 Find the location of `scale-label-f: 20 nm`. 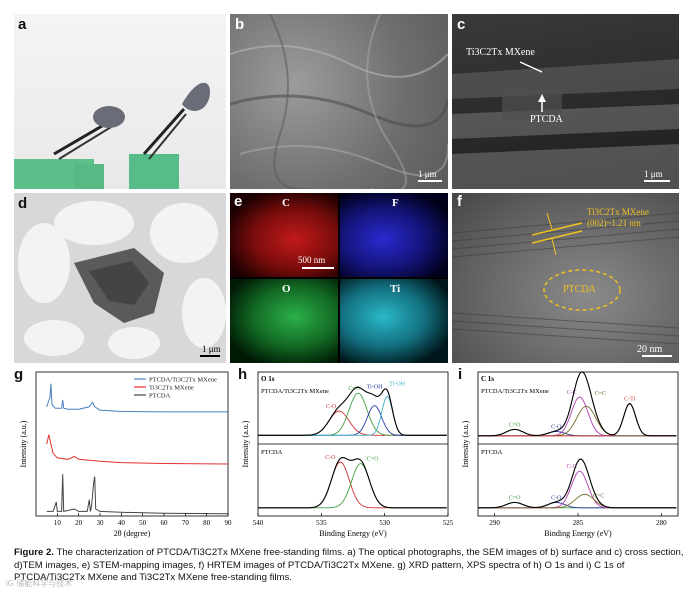

scale-label-f: 20 nm is located at coordinates (650, 349).